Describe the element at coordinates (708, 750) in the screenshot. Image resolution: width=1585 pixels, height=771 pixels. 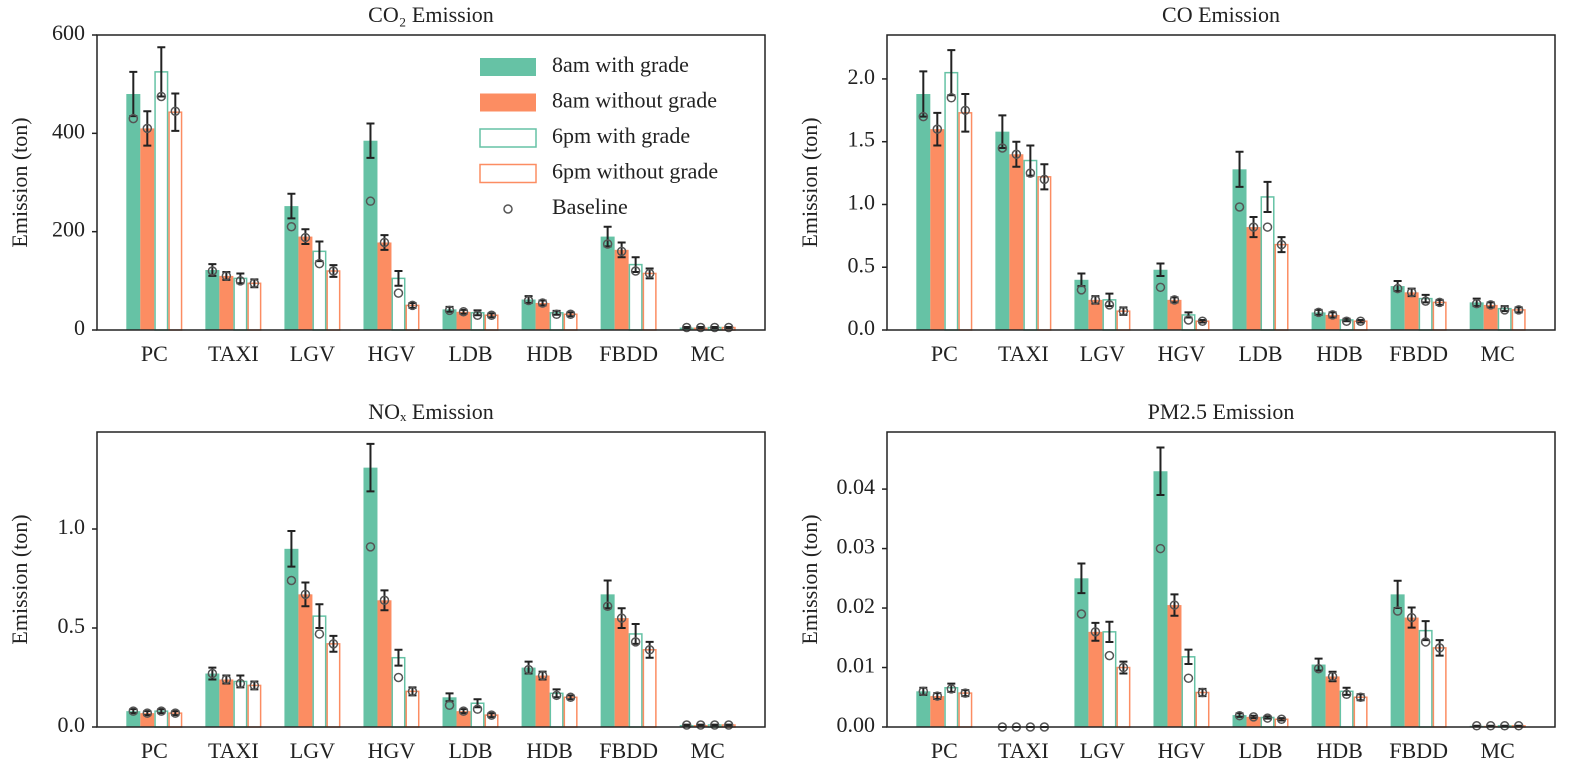
I see `x-tick-label: MC` at that location.